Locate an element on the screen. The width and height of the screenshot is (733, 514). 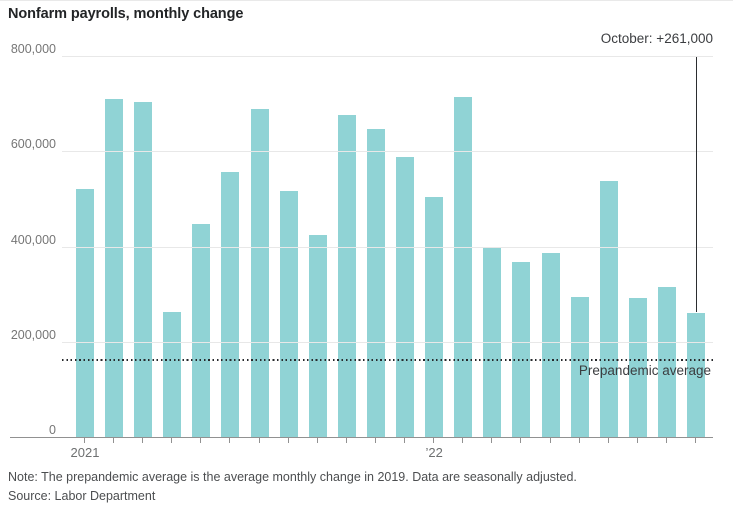
y-axis-label: 200,000 is located at coordinates (33, 334).